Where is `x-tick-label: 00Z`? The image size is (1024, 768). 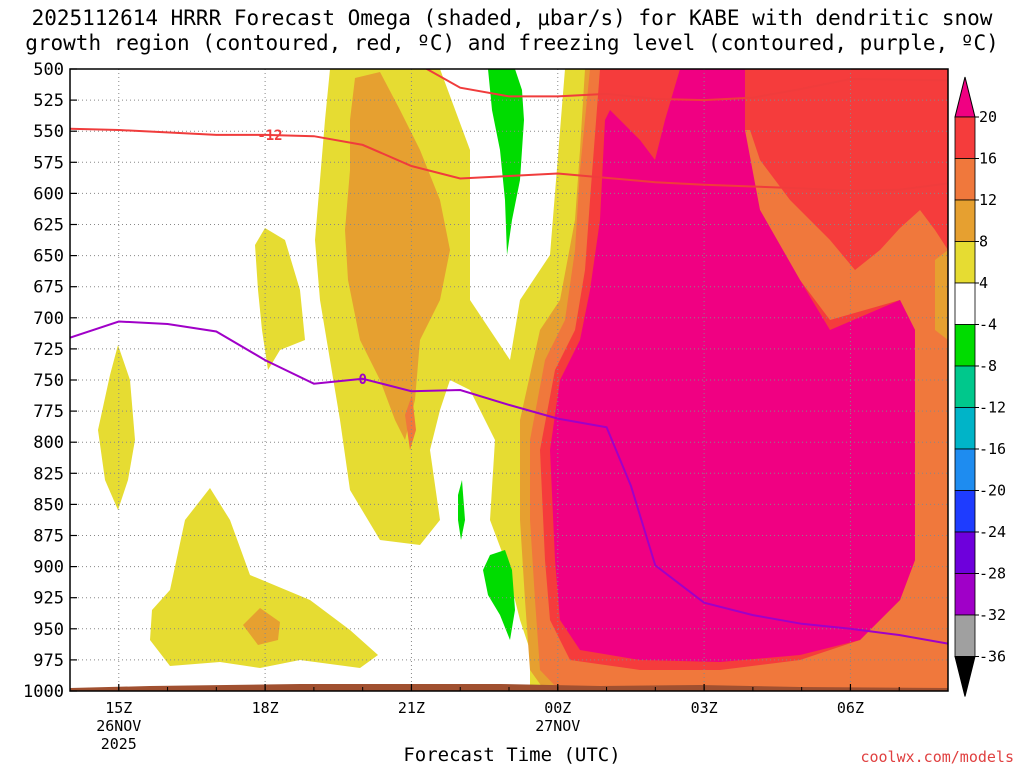
x-tick-label: 00Z is located at coordinates (557, 708).